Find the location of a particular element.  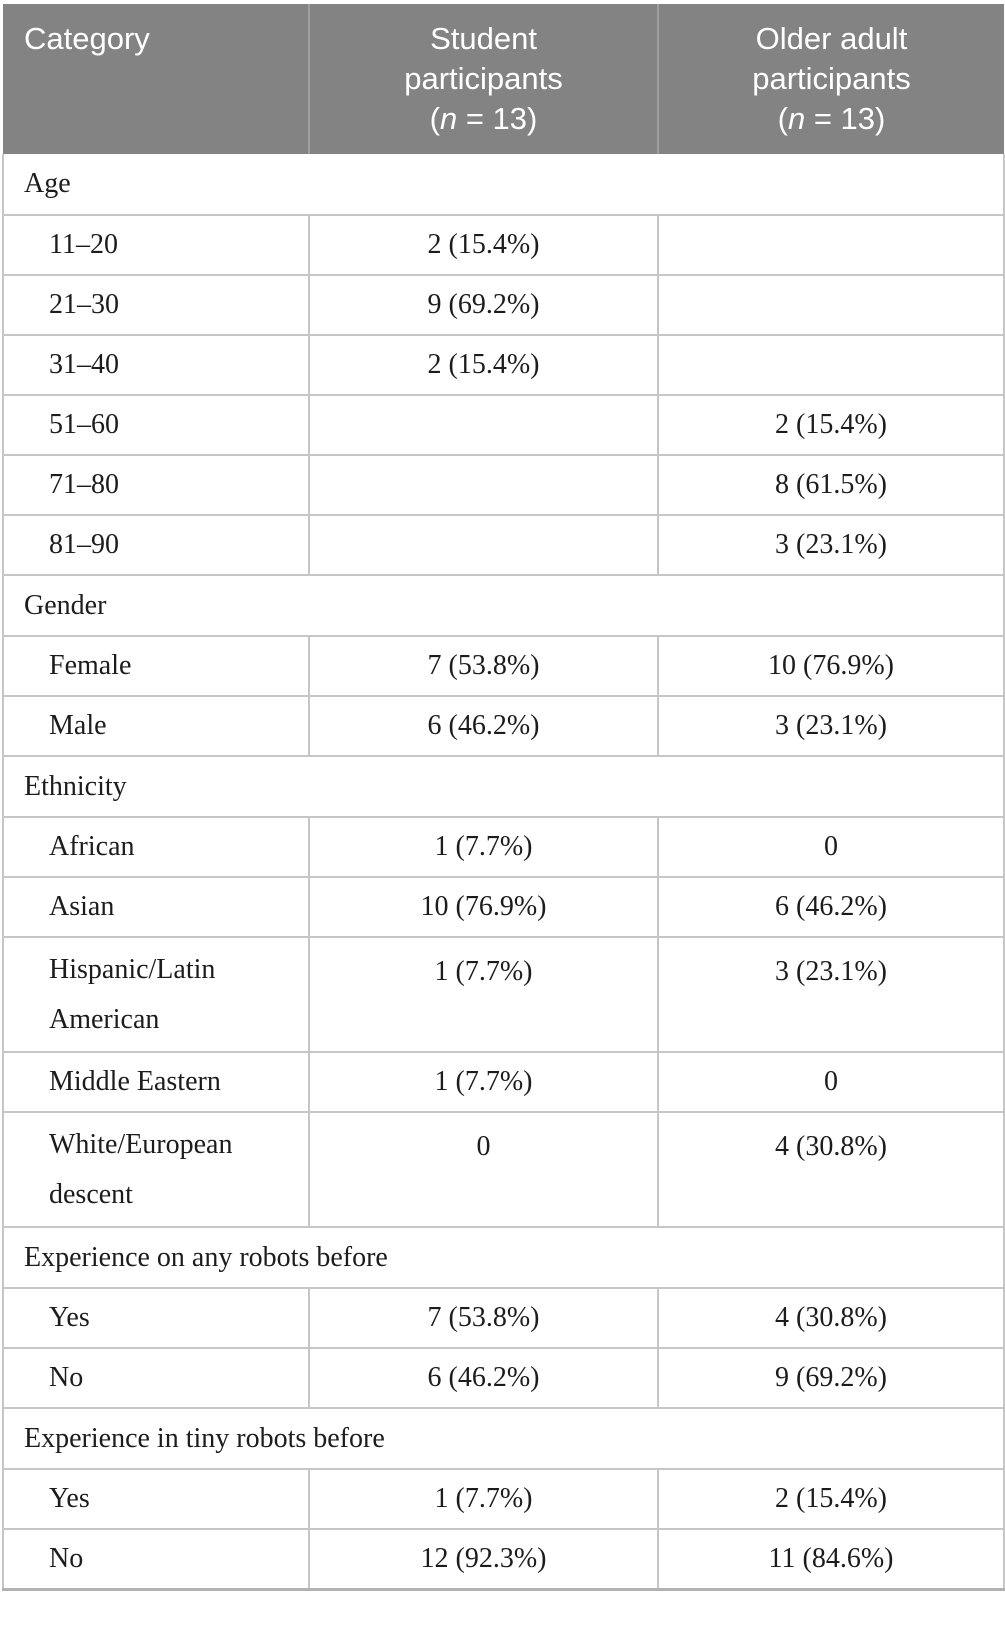

older-adult-value: 8 (61.5%) is located at coordinates (831, 485).